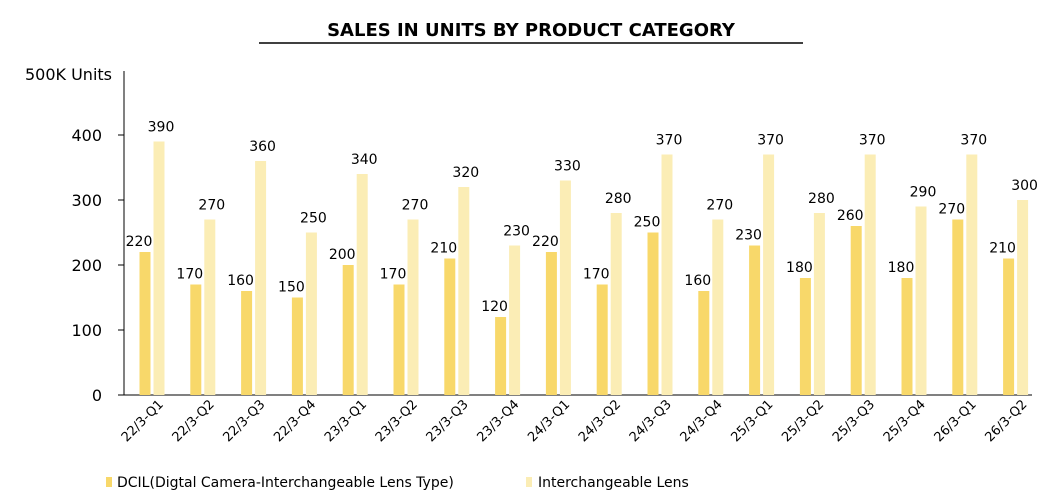 This screenshot has width=1056, height=504. I want to click on category-label: 23/3-Q1, so click(346, 421).